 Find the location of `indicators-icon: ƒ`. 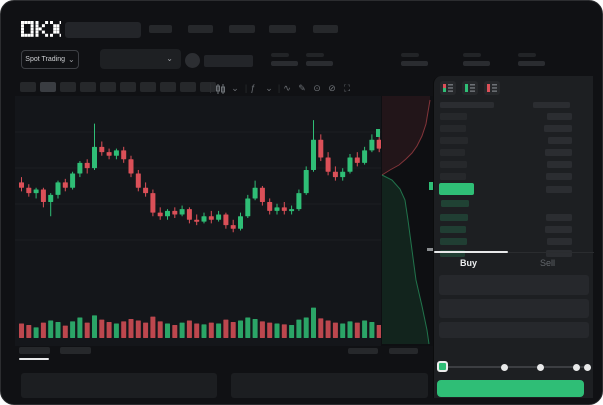

indicators-icon: ƒ is located at coordinates (253, 88).